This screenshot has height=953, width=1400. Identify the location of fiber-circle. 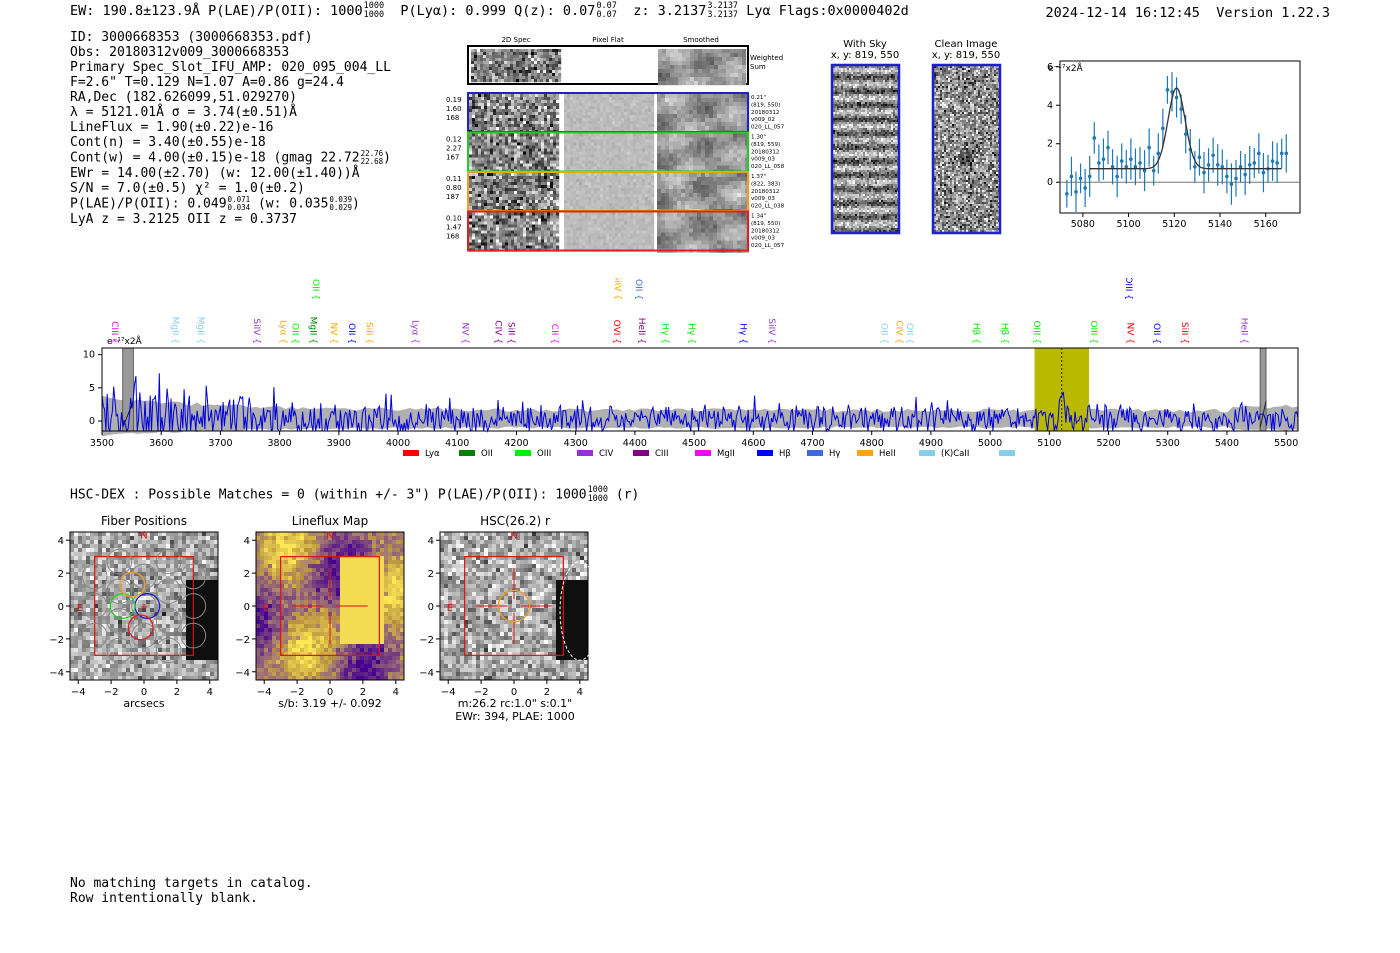
(94, 576).